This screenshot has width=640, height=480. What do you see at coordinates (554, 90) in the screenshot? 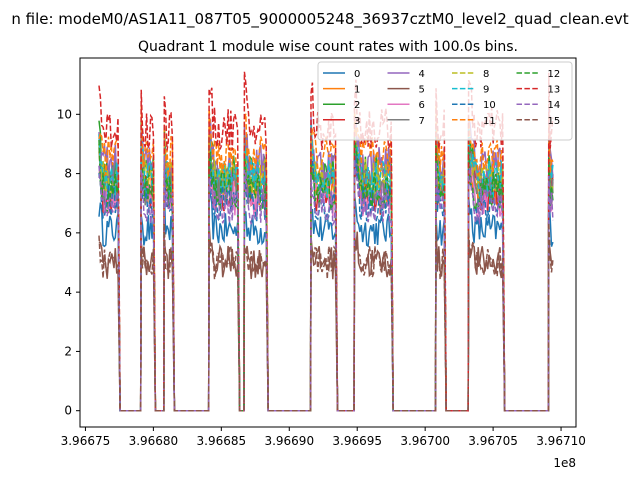
I see `legend-label: 13` at bounding box center [554, 90].